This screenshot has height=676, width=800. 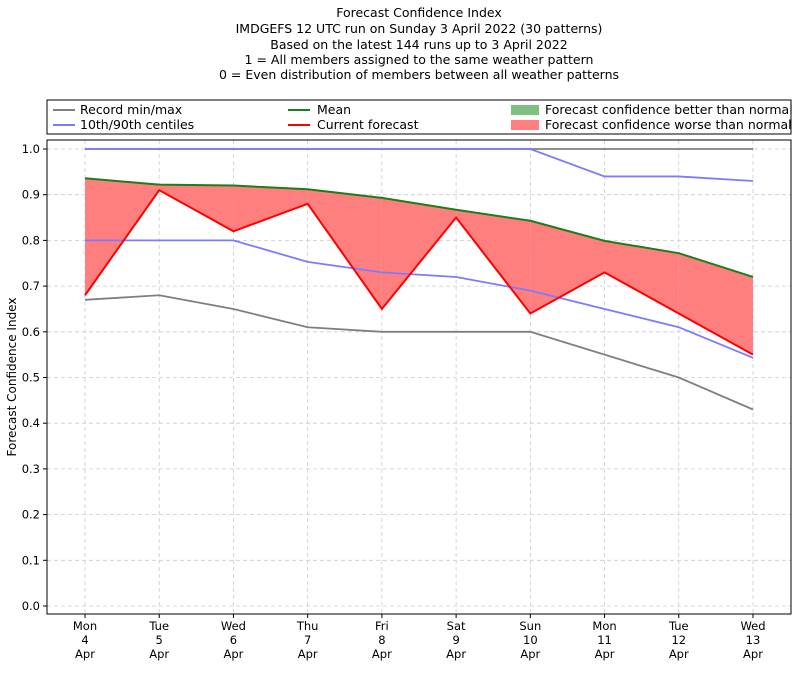 I want to click on x-tick-label: 6, so click(x=233, y=640).